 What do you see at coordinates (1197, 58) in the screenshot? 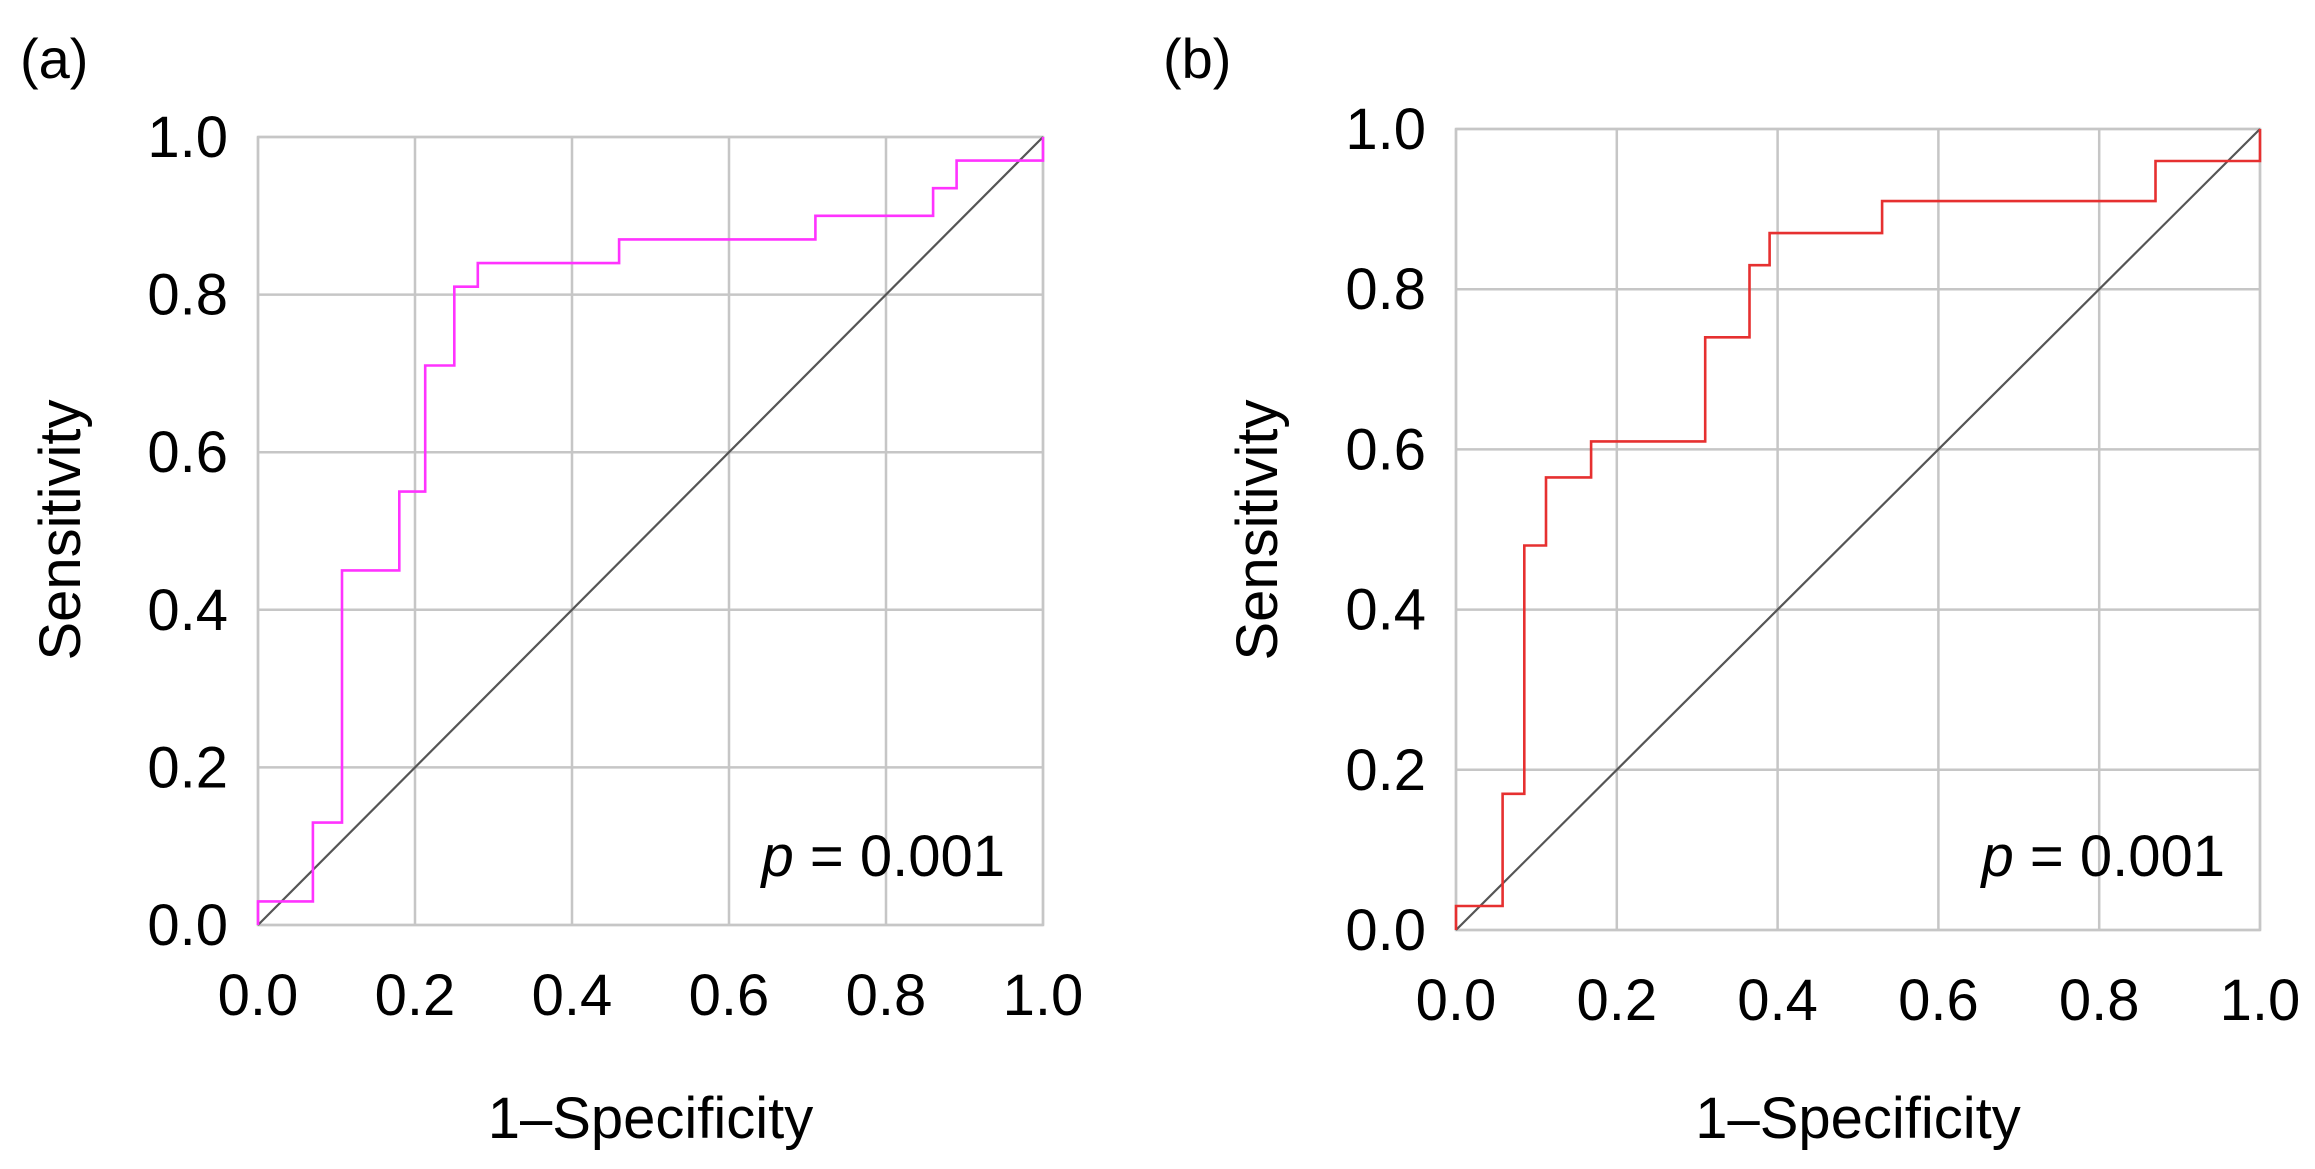
I see `panel-label: (b)` at bounding box center [1197, 58].